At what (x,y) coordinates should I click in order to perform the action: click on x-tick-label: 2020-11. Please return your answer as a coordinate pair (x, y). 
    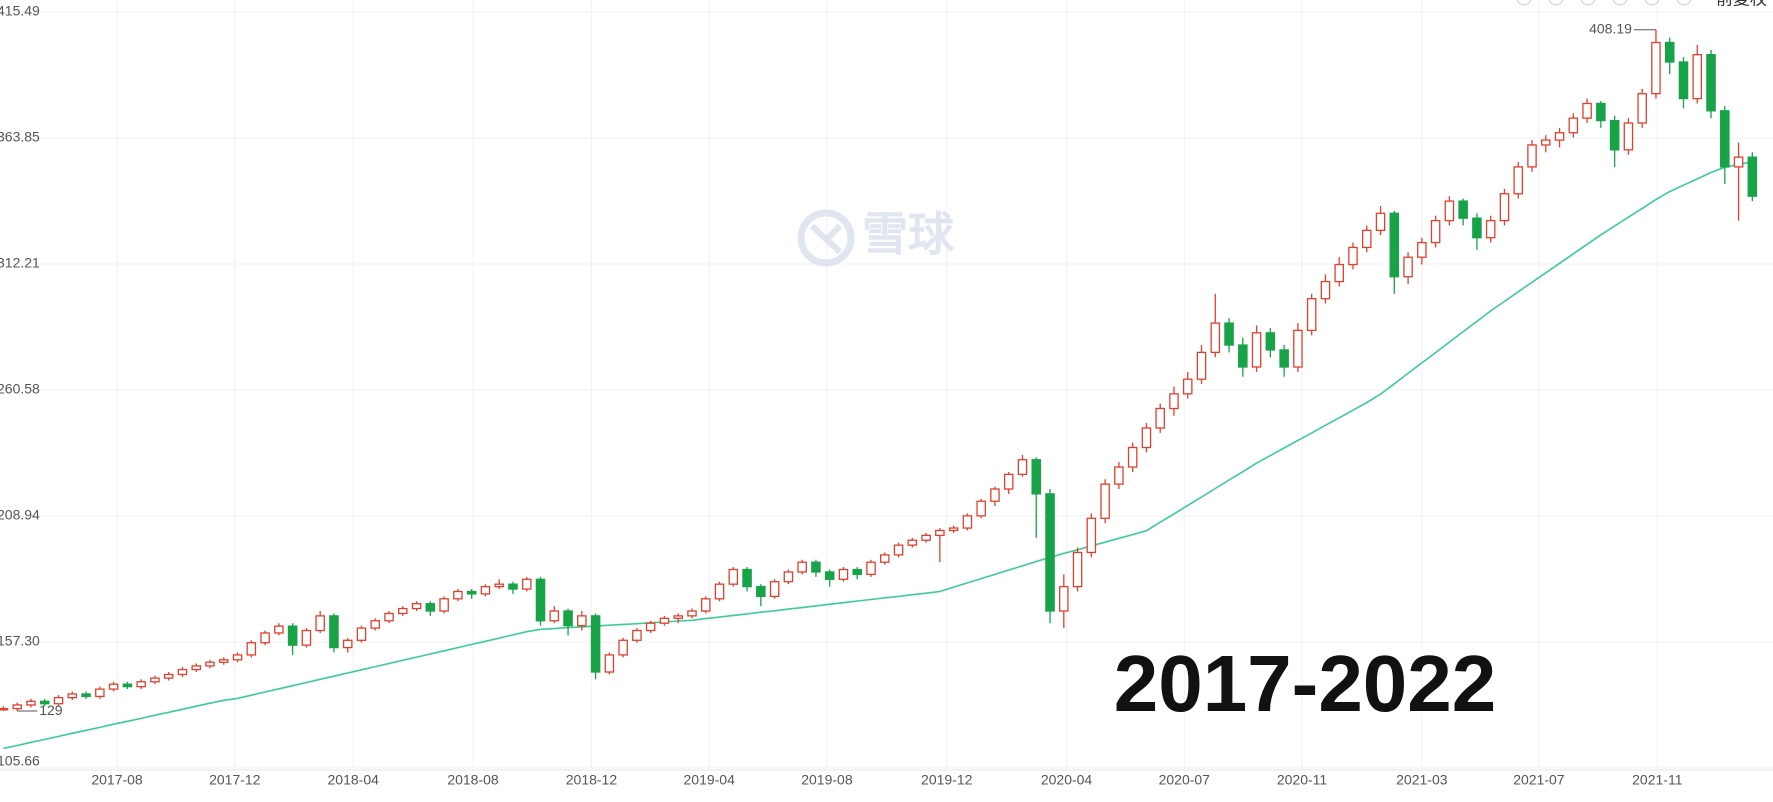
    Looking at the image, I should click on (1302, 780).